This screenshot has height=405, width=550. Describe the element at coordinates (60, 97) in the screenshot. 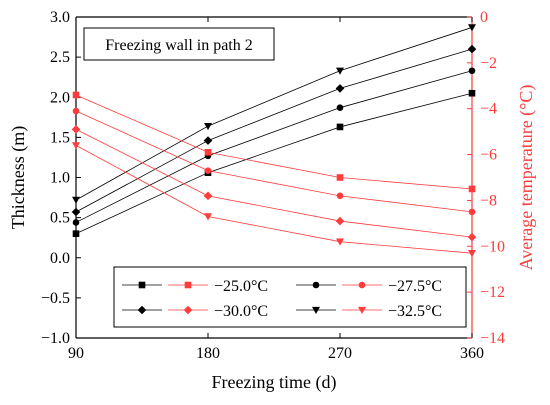

I see `y-left-tick-label: 2.0` at that location.